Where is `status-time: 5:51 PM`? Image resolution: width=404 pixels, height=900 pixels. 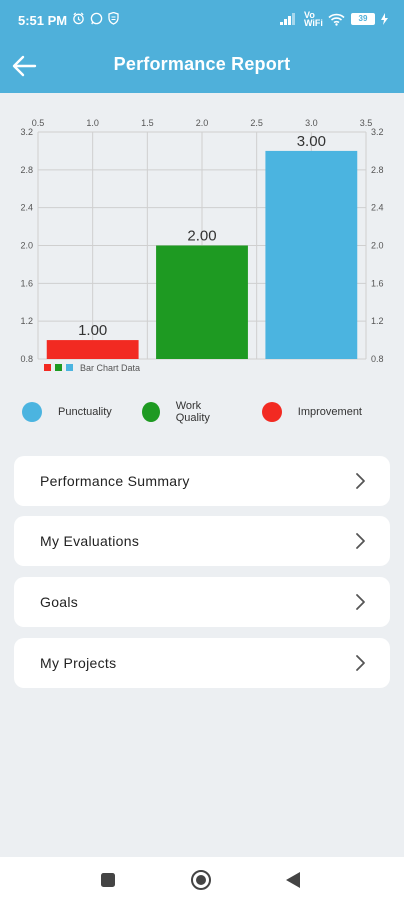 status-time: 5:51 PM is located at coordinates (43, 20).